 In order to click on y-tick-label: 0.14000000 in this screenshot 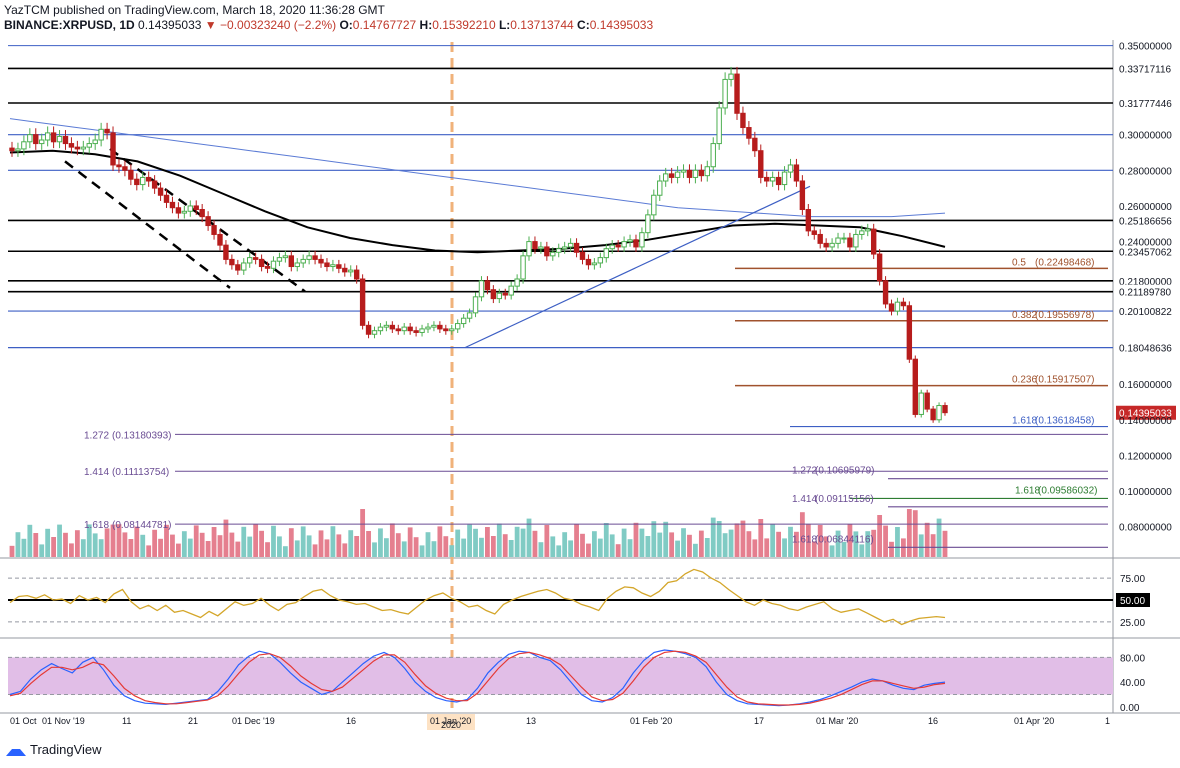, I will do `click(1145, 421)`.